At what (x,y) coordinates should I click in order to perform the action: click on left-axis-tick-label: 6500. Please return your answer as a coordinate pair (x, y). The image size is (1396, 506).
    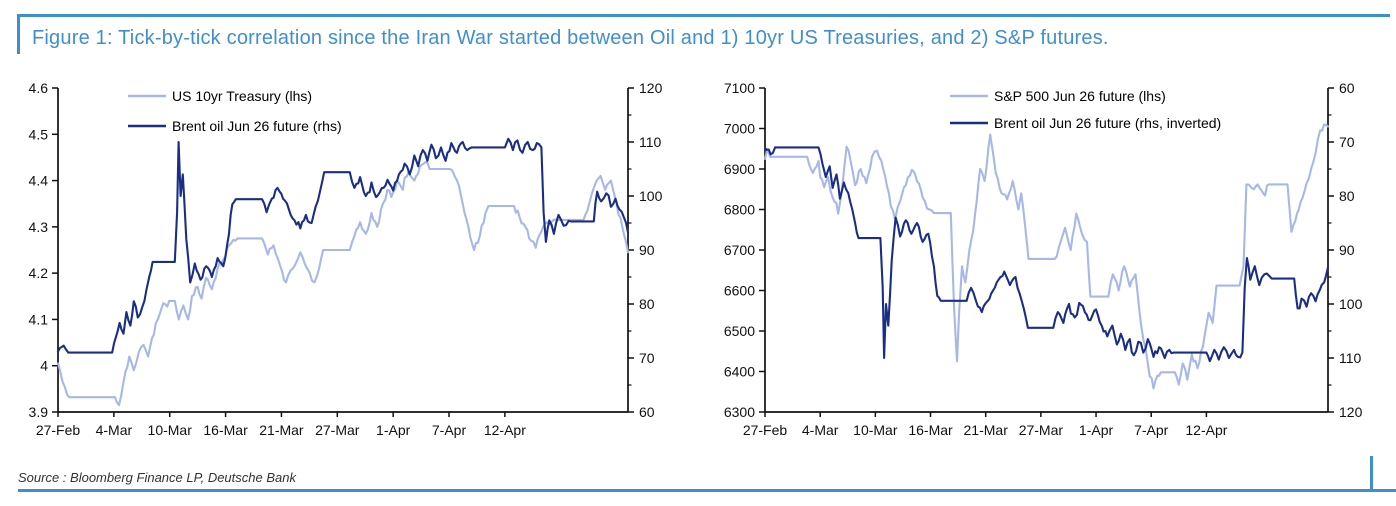
    Looking at the image, I should click on (739, 331).